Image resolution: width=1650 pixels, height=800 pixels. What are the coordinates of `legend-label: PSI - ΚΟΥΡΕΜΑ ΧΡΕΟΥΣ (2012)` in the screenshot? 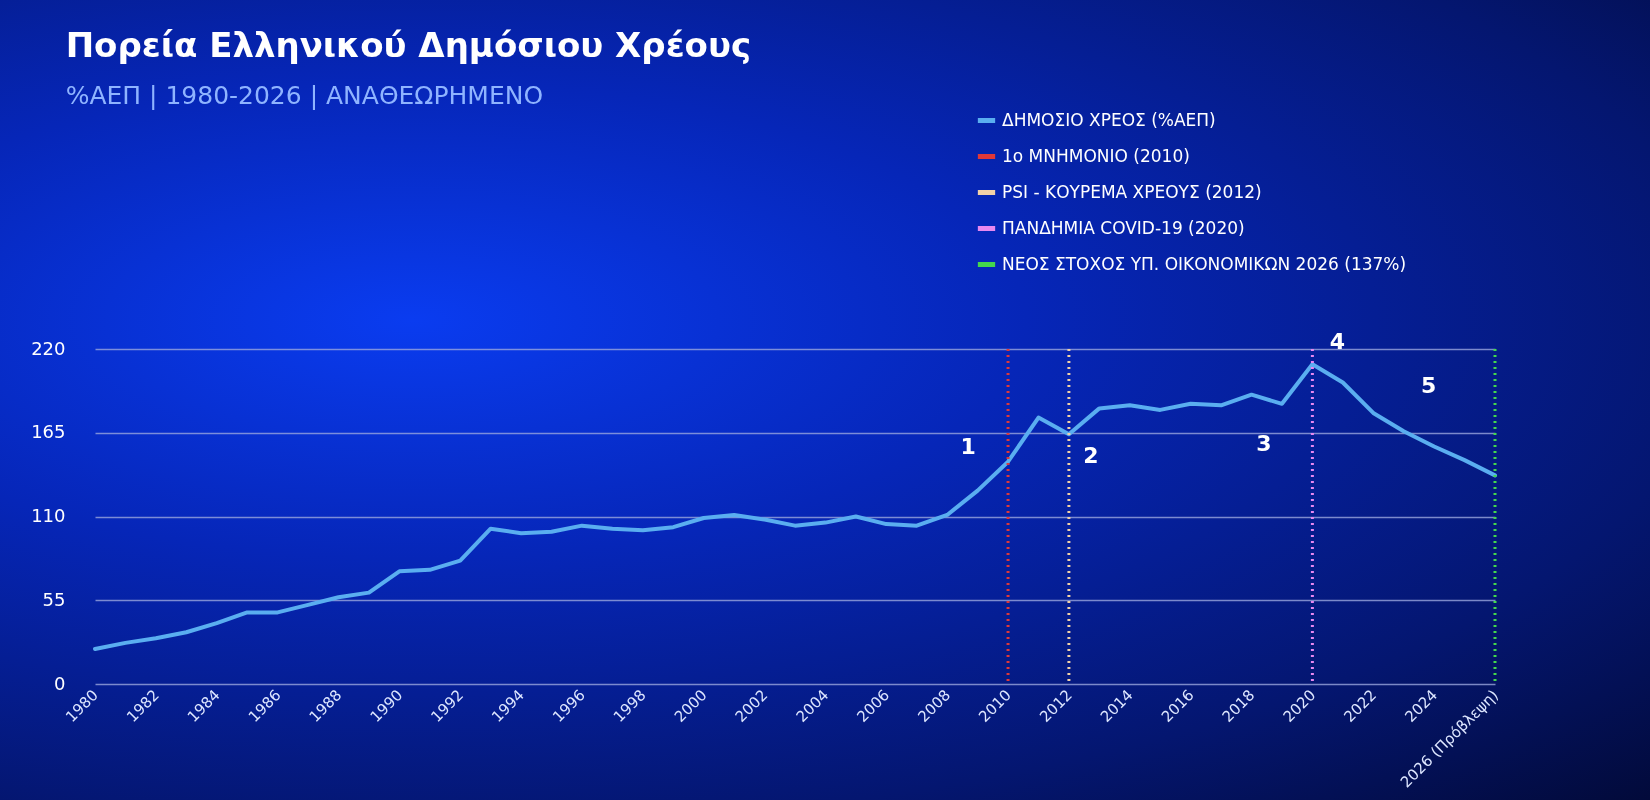 It's located at (1132, 191).